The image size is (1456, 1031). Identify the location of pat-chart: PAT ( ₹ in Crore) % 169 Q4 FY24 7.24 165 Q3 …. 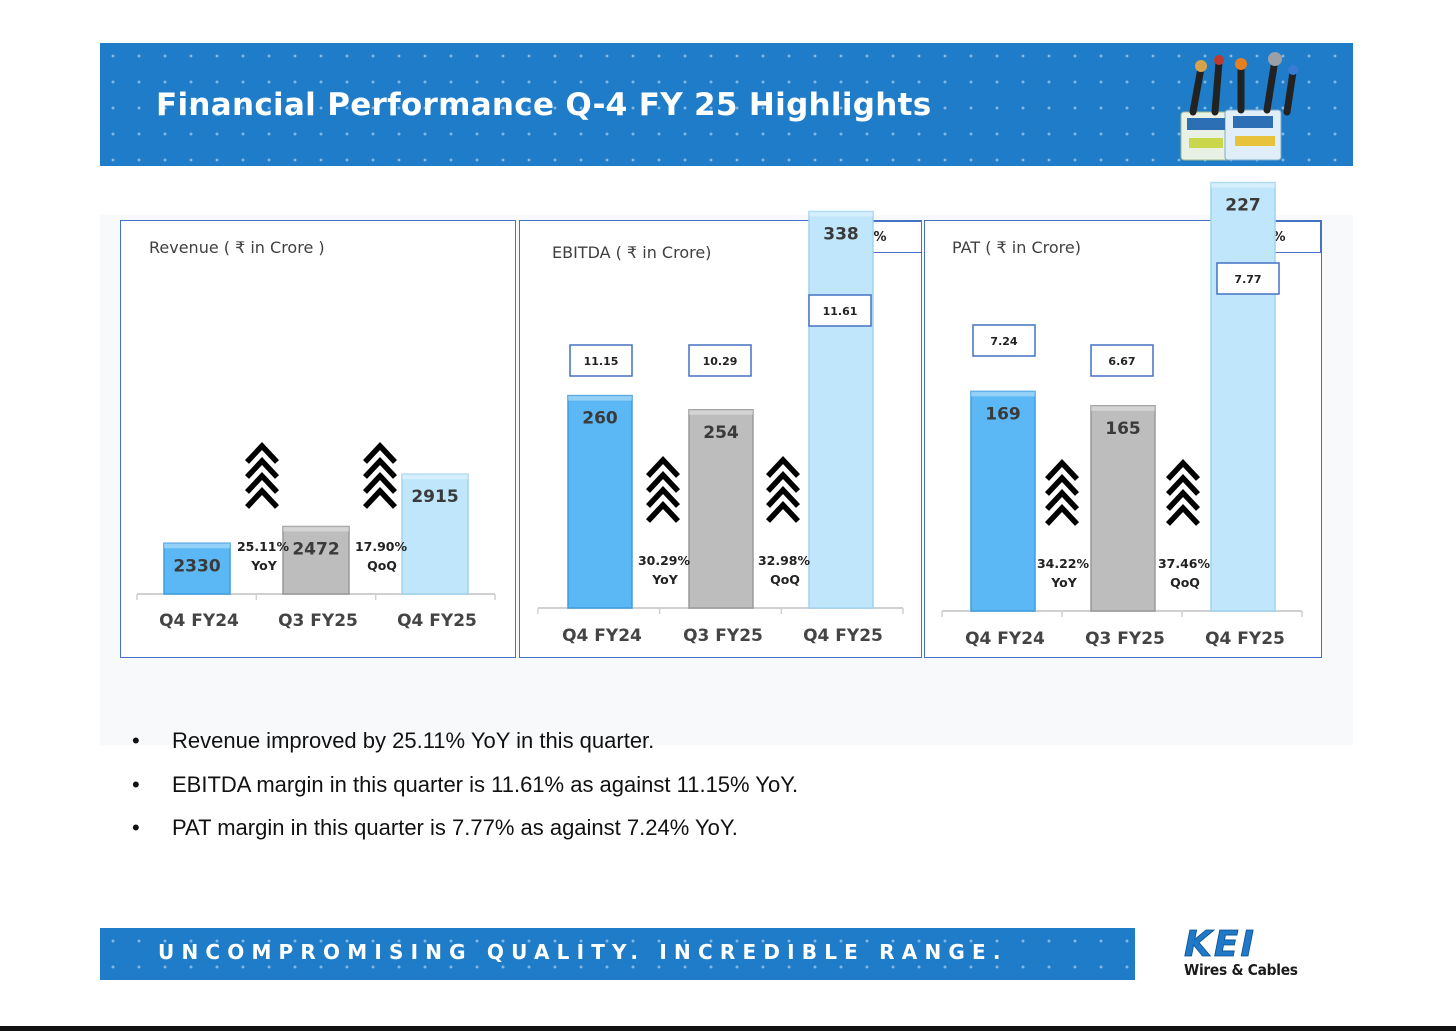
(1123, 419).